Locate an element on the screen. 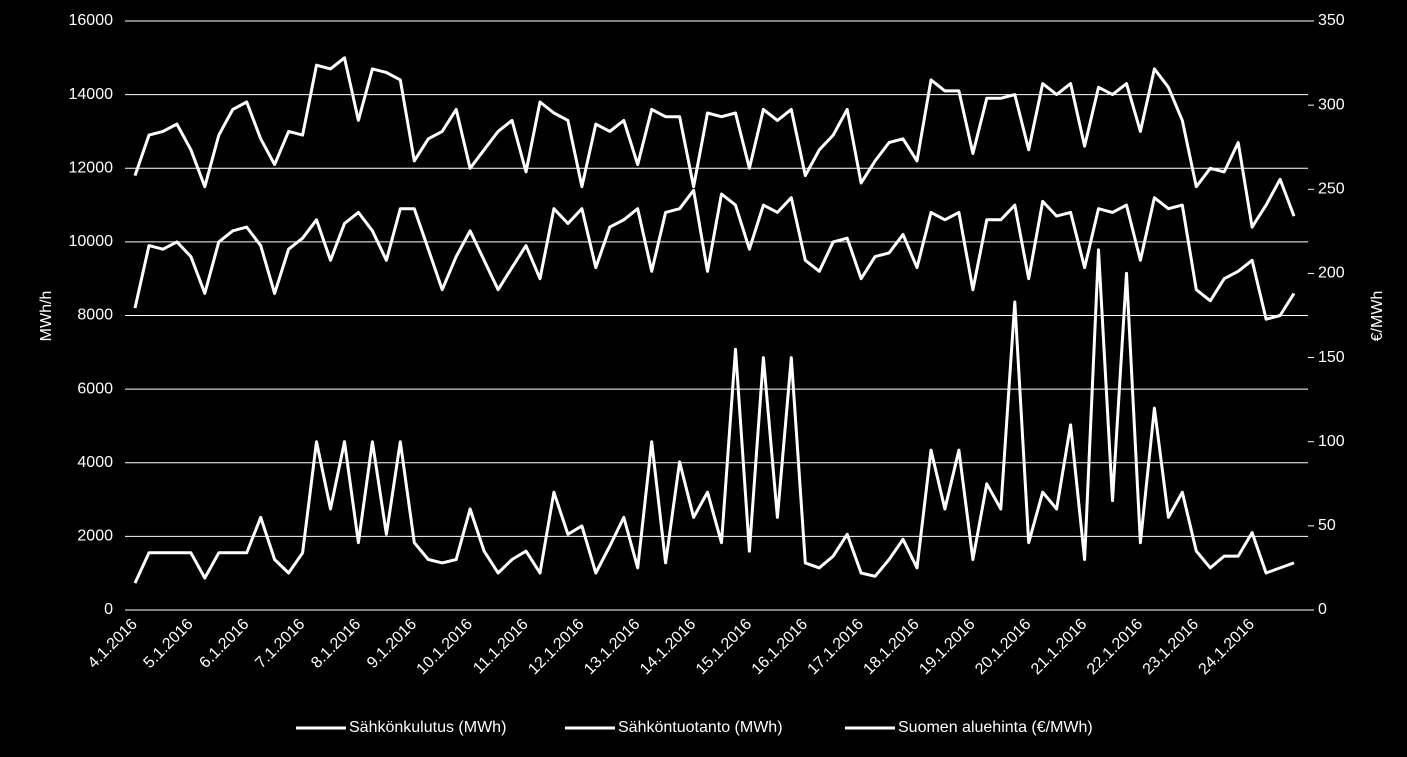  y2-tick-label: 250 is located at coordinates (1331, 189).